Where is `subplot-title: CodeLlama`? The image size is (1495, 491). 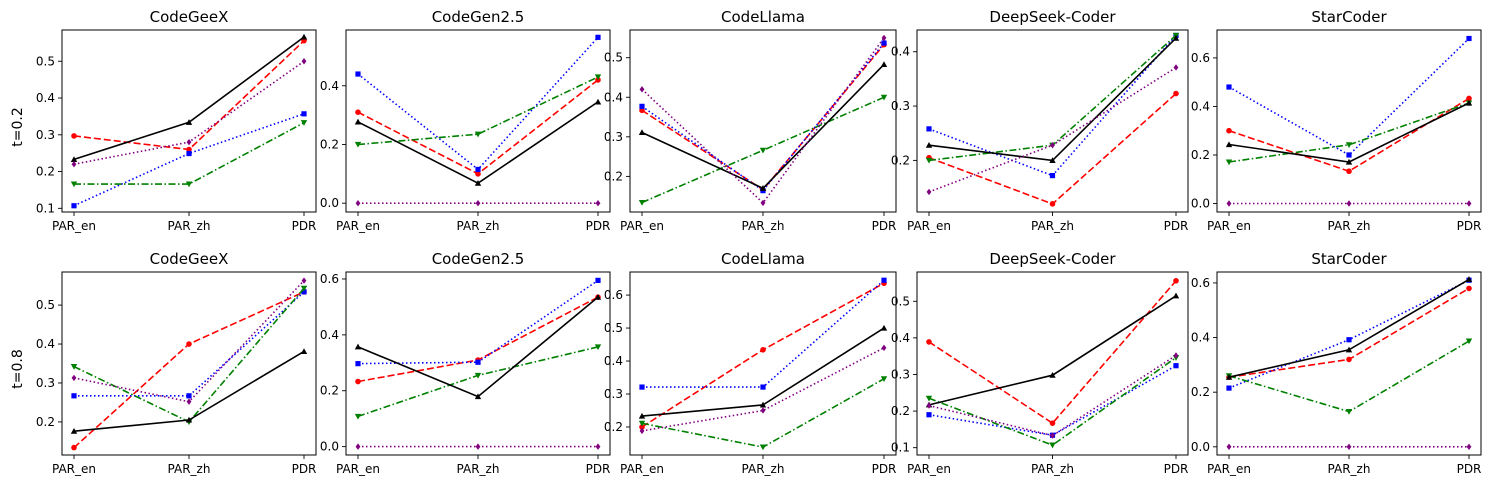
subplot-title: CodeLlama is located at coordinates (763, 259).